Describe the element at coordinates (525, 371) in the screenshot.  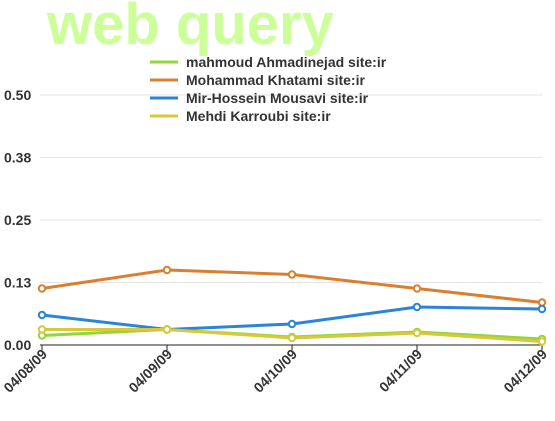
I see `x-tick-label: 04/12/09` at that location.